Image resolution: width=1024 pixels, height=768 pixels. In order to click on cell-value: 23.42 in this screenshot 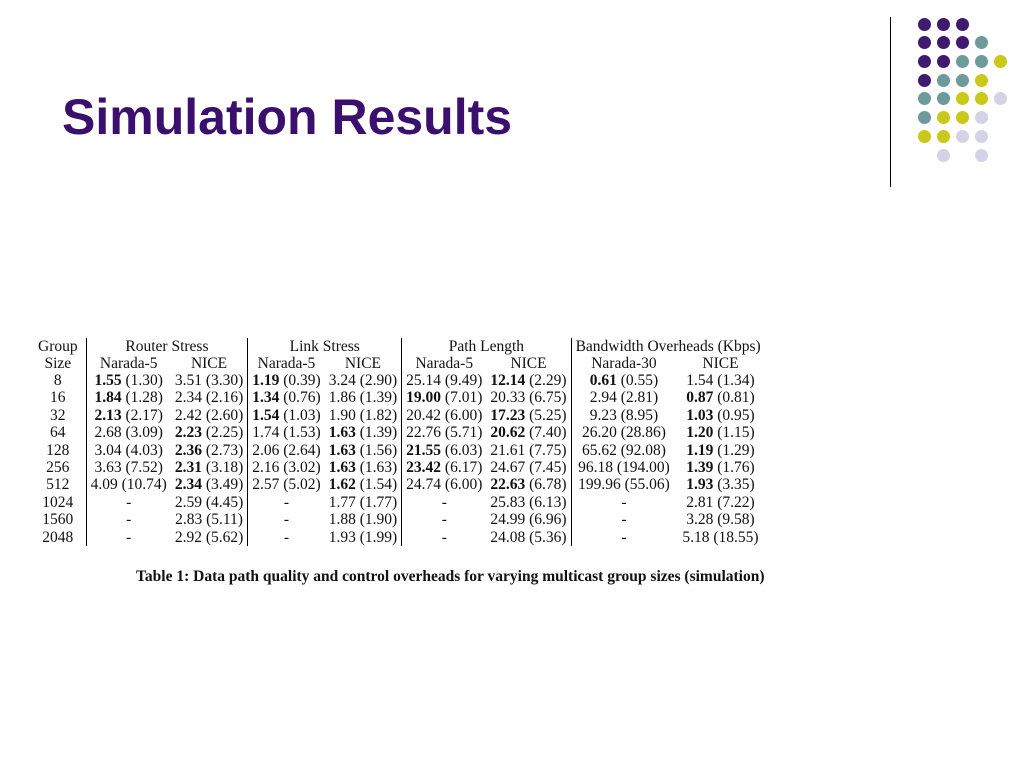, I will do `click(424, 468)`.